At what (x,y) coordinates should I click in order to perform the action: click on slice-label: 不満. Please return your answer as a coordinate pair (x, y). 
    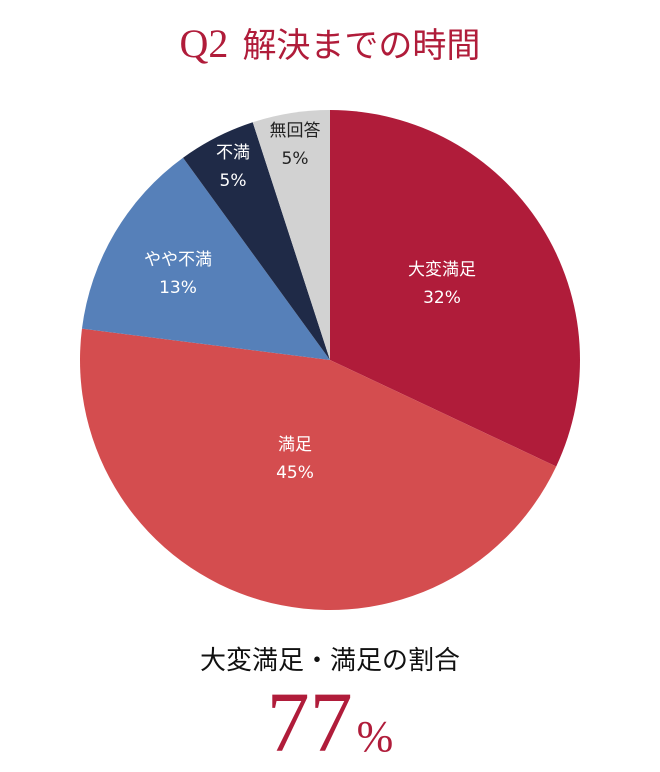
    Looking at the image, I should click on (233, 153).